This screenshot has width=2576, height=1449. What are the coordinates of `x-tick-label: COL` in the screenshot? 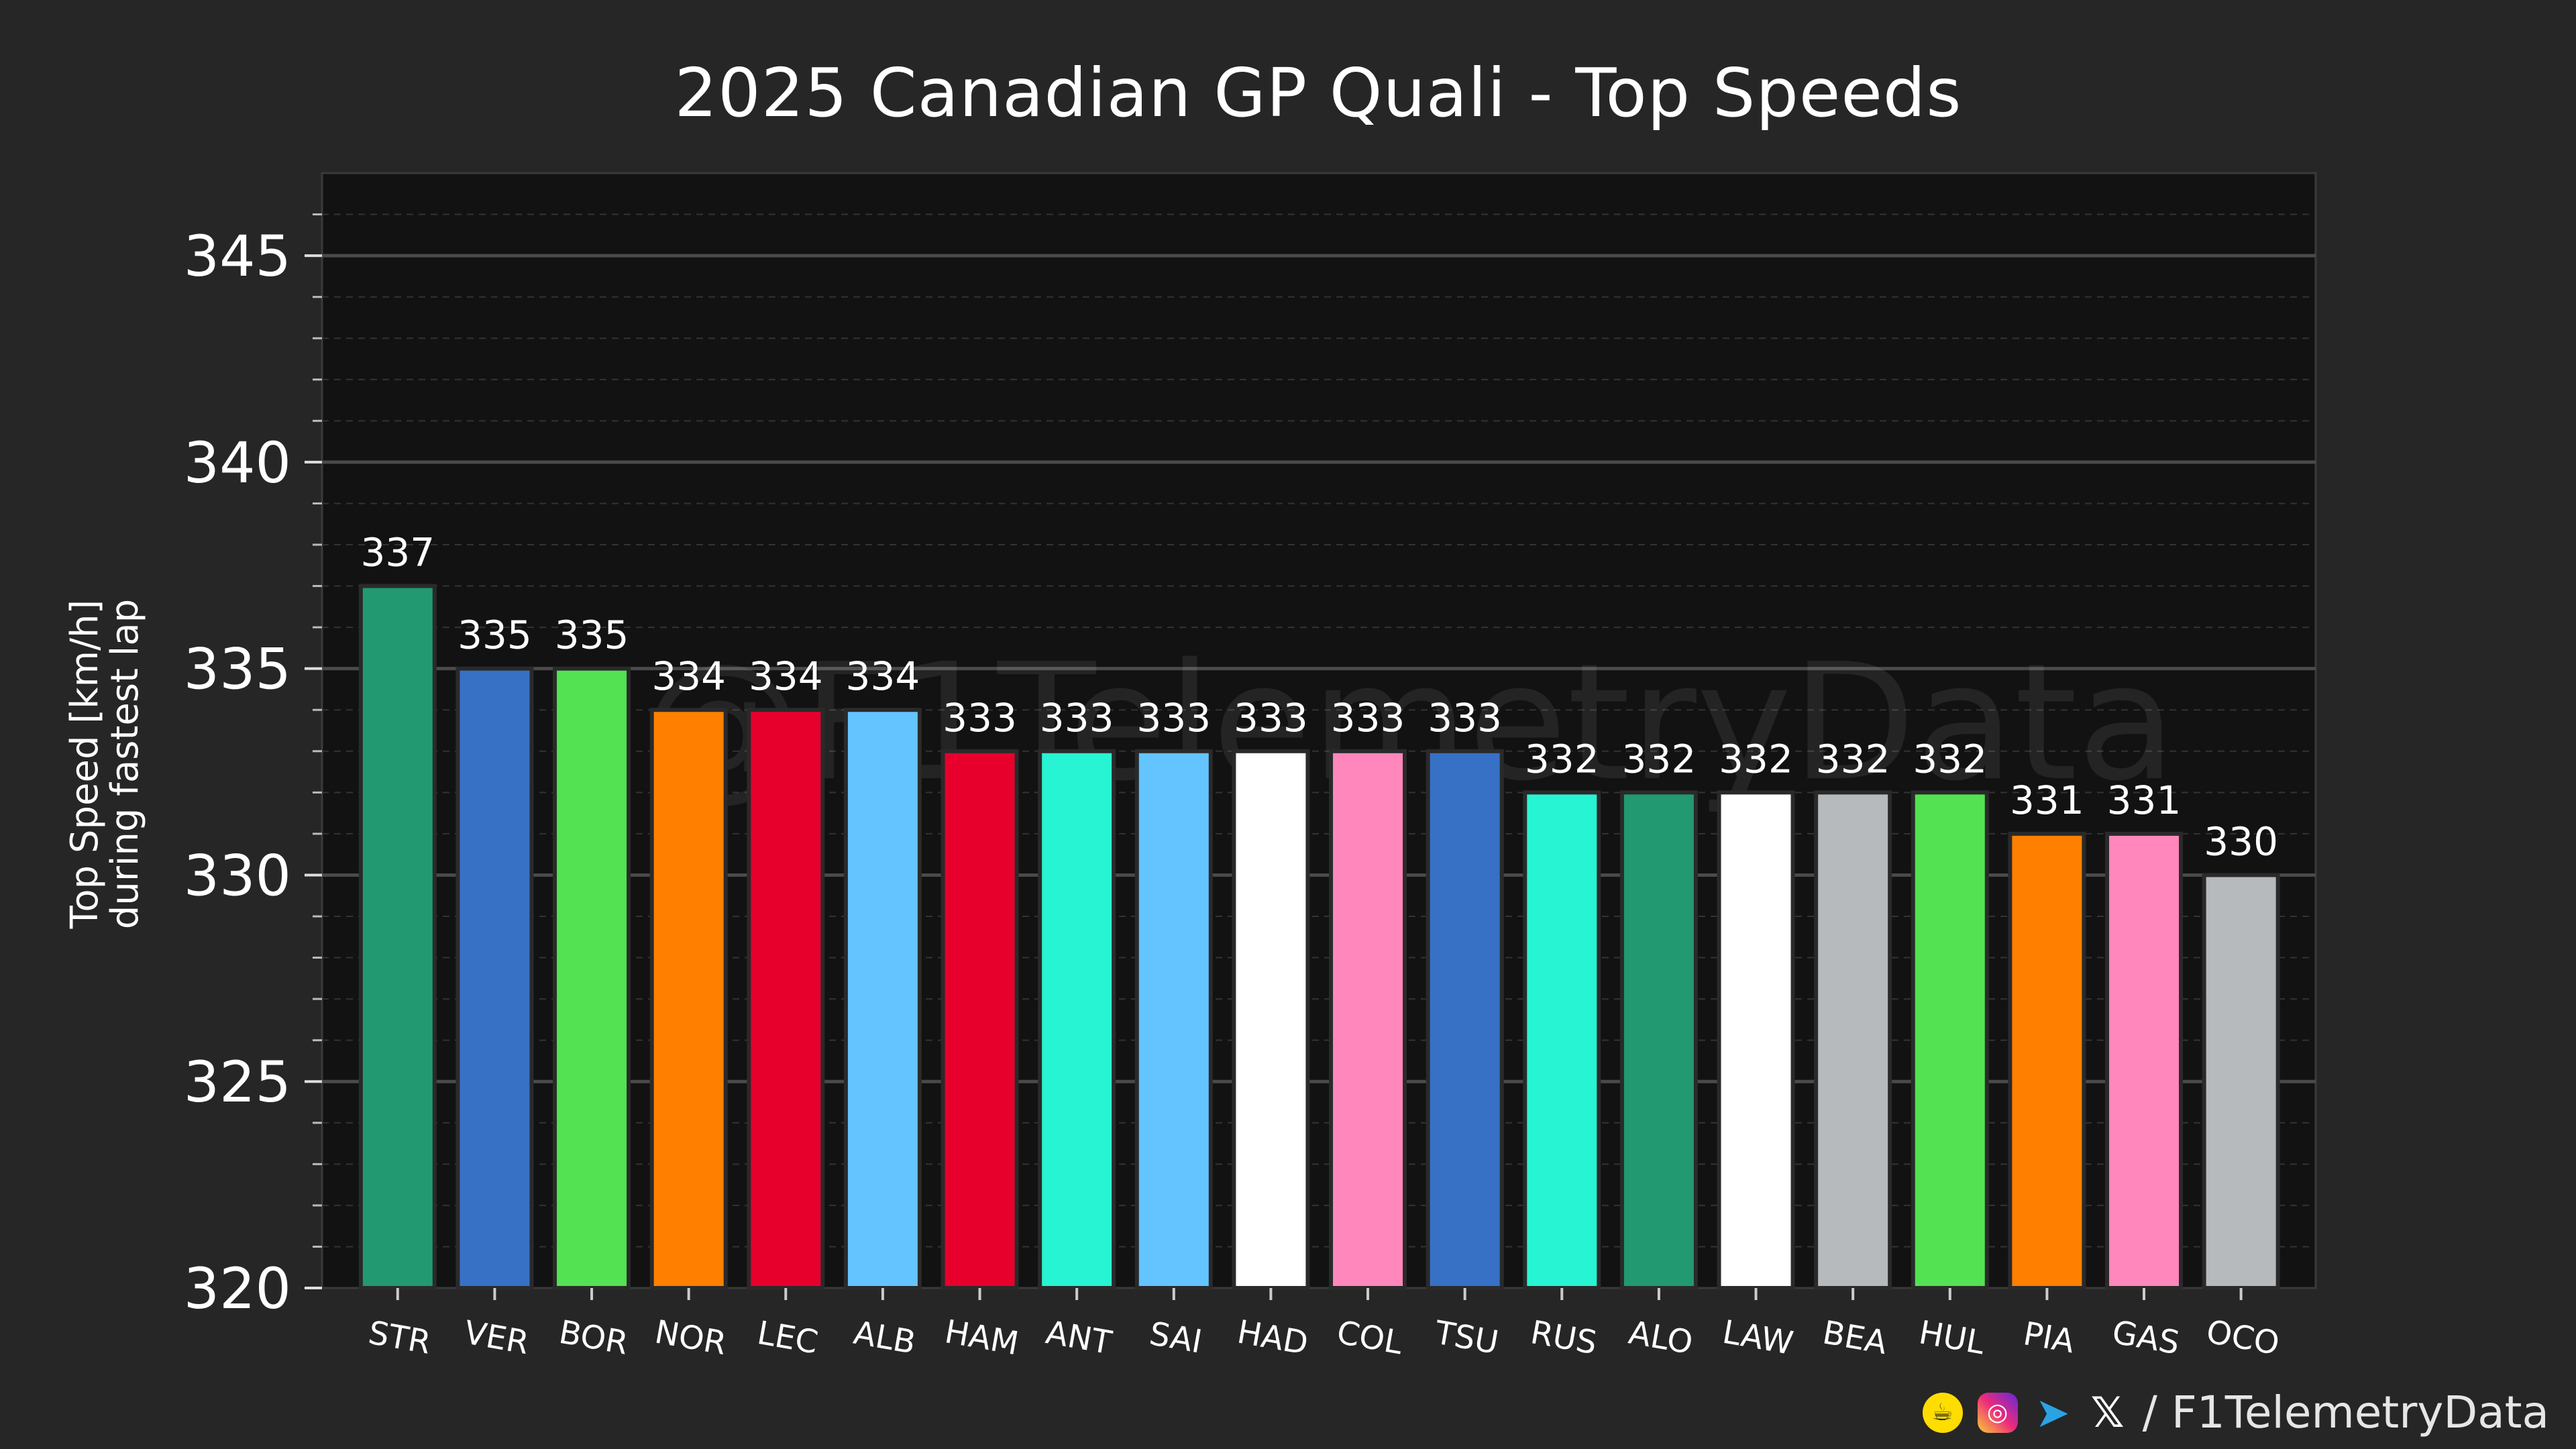 It's located at (1370, 1337).